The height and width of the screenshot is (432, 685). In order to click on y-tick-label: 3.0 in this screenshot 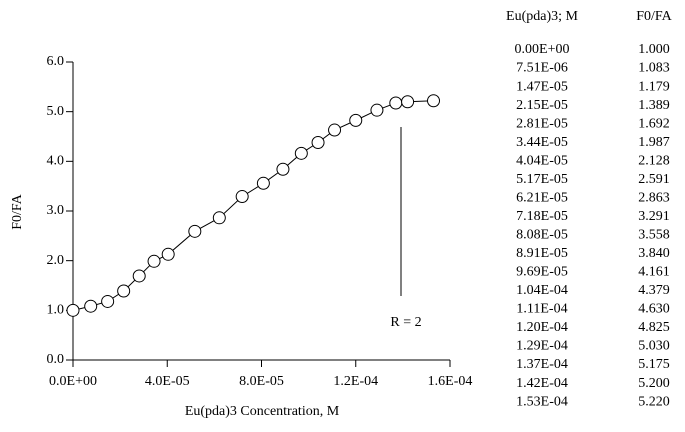, I will do `click(56, 210)`.